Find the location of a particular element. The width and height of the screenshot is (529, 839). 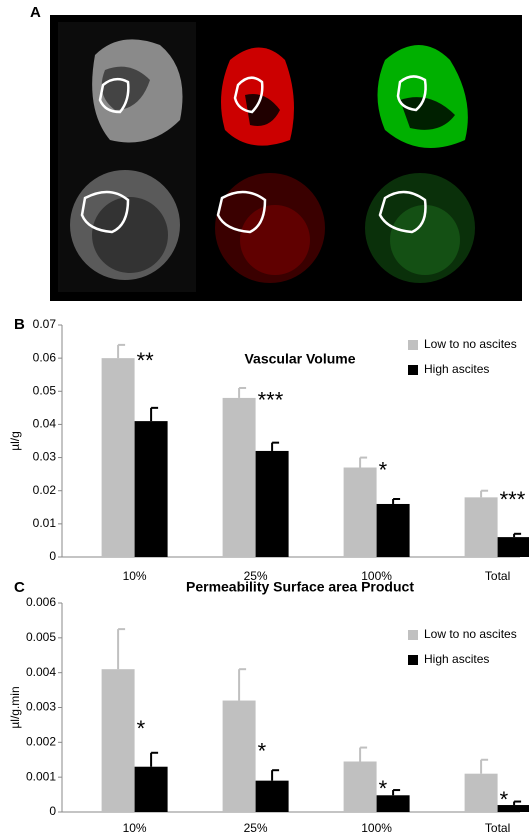

y-tick-label: 0.005 is located at coordinates (41, 637).